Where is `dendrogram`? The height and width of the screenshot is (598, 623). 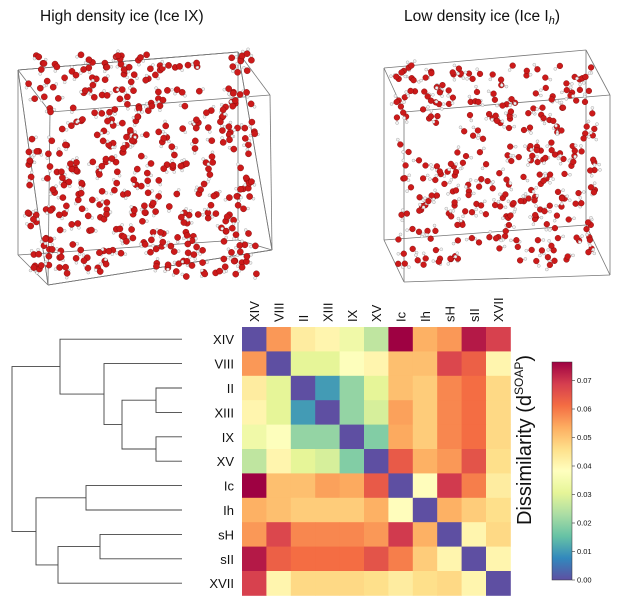
dendrogram is located at coordinates (96, 461).